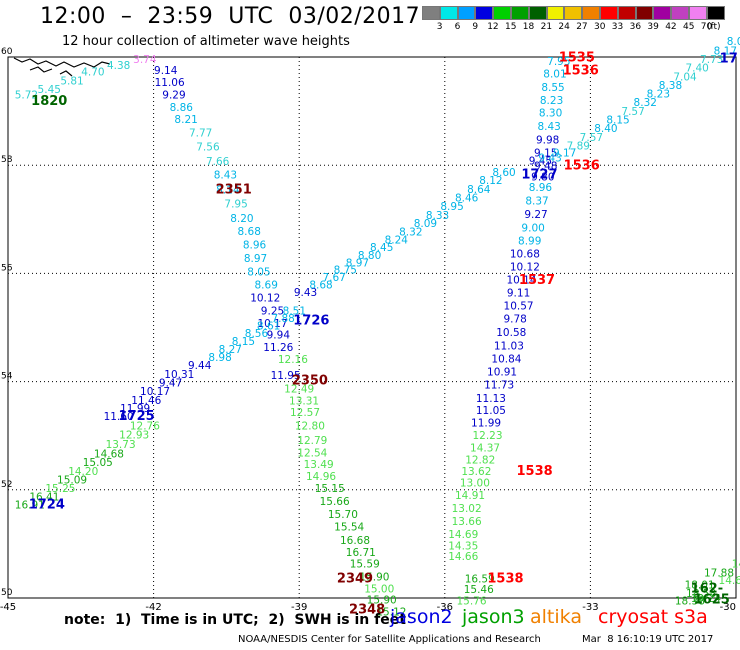  What do you see at coordinates (653, 27) in the screenshot?
I see `scale-label: 39` at bounding box center [653, 27].